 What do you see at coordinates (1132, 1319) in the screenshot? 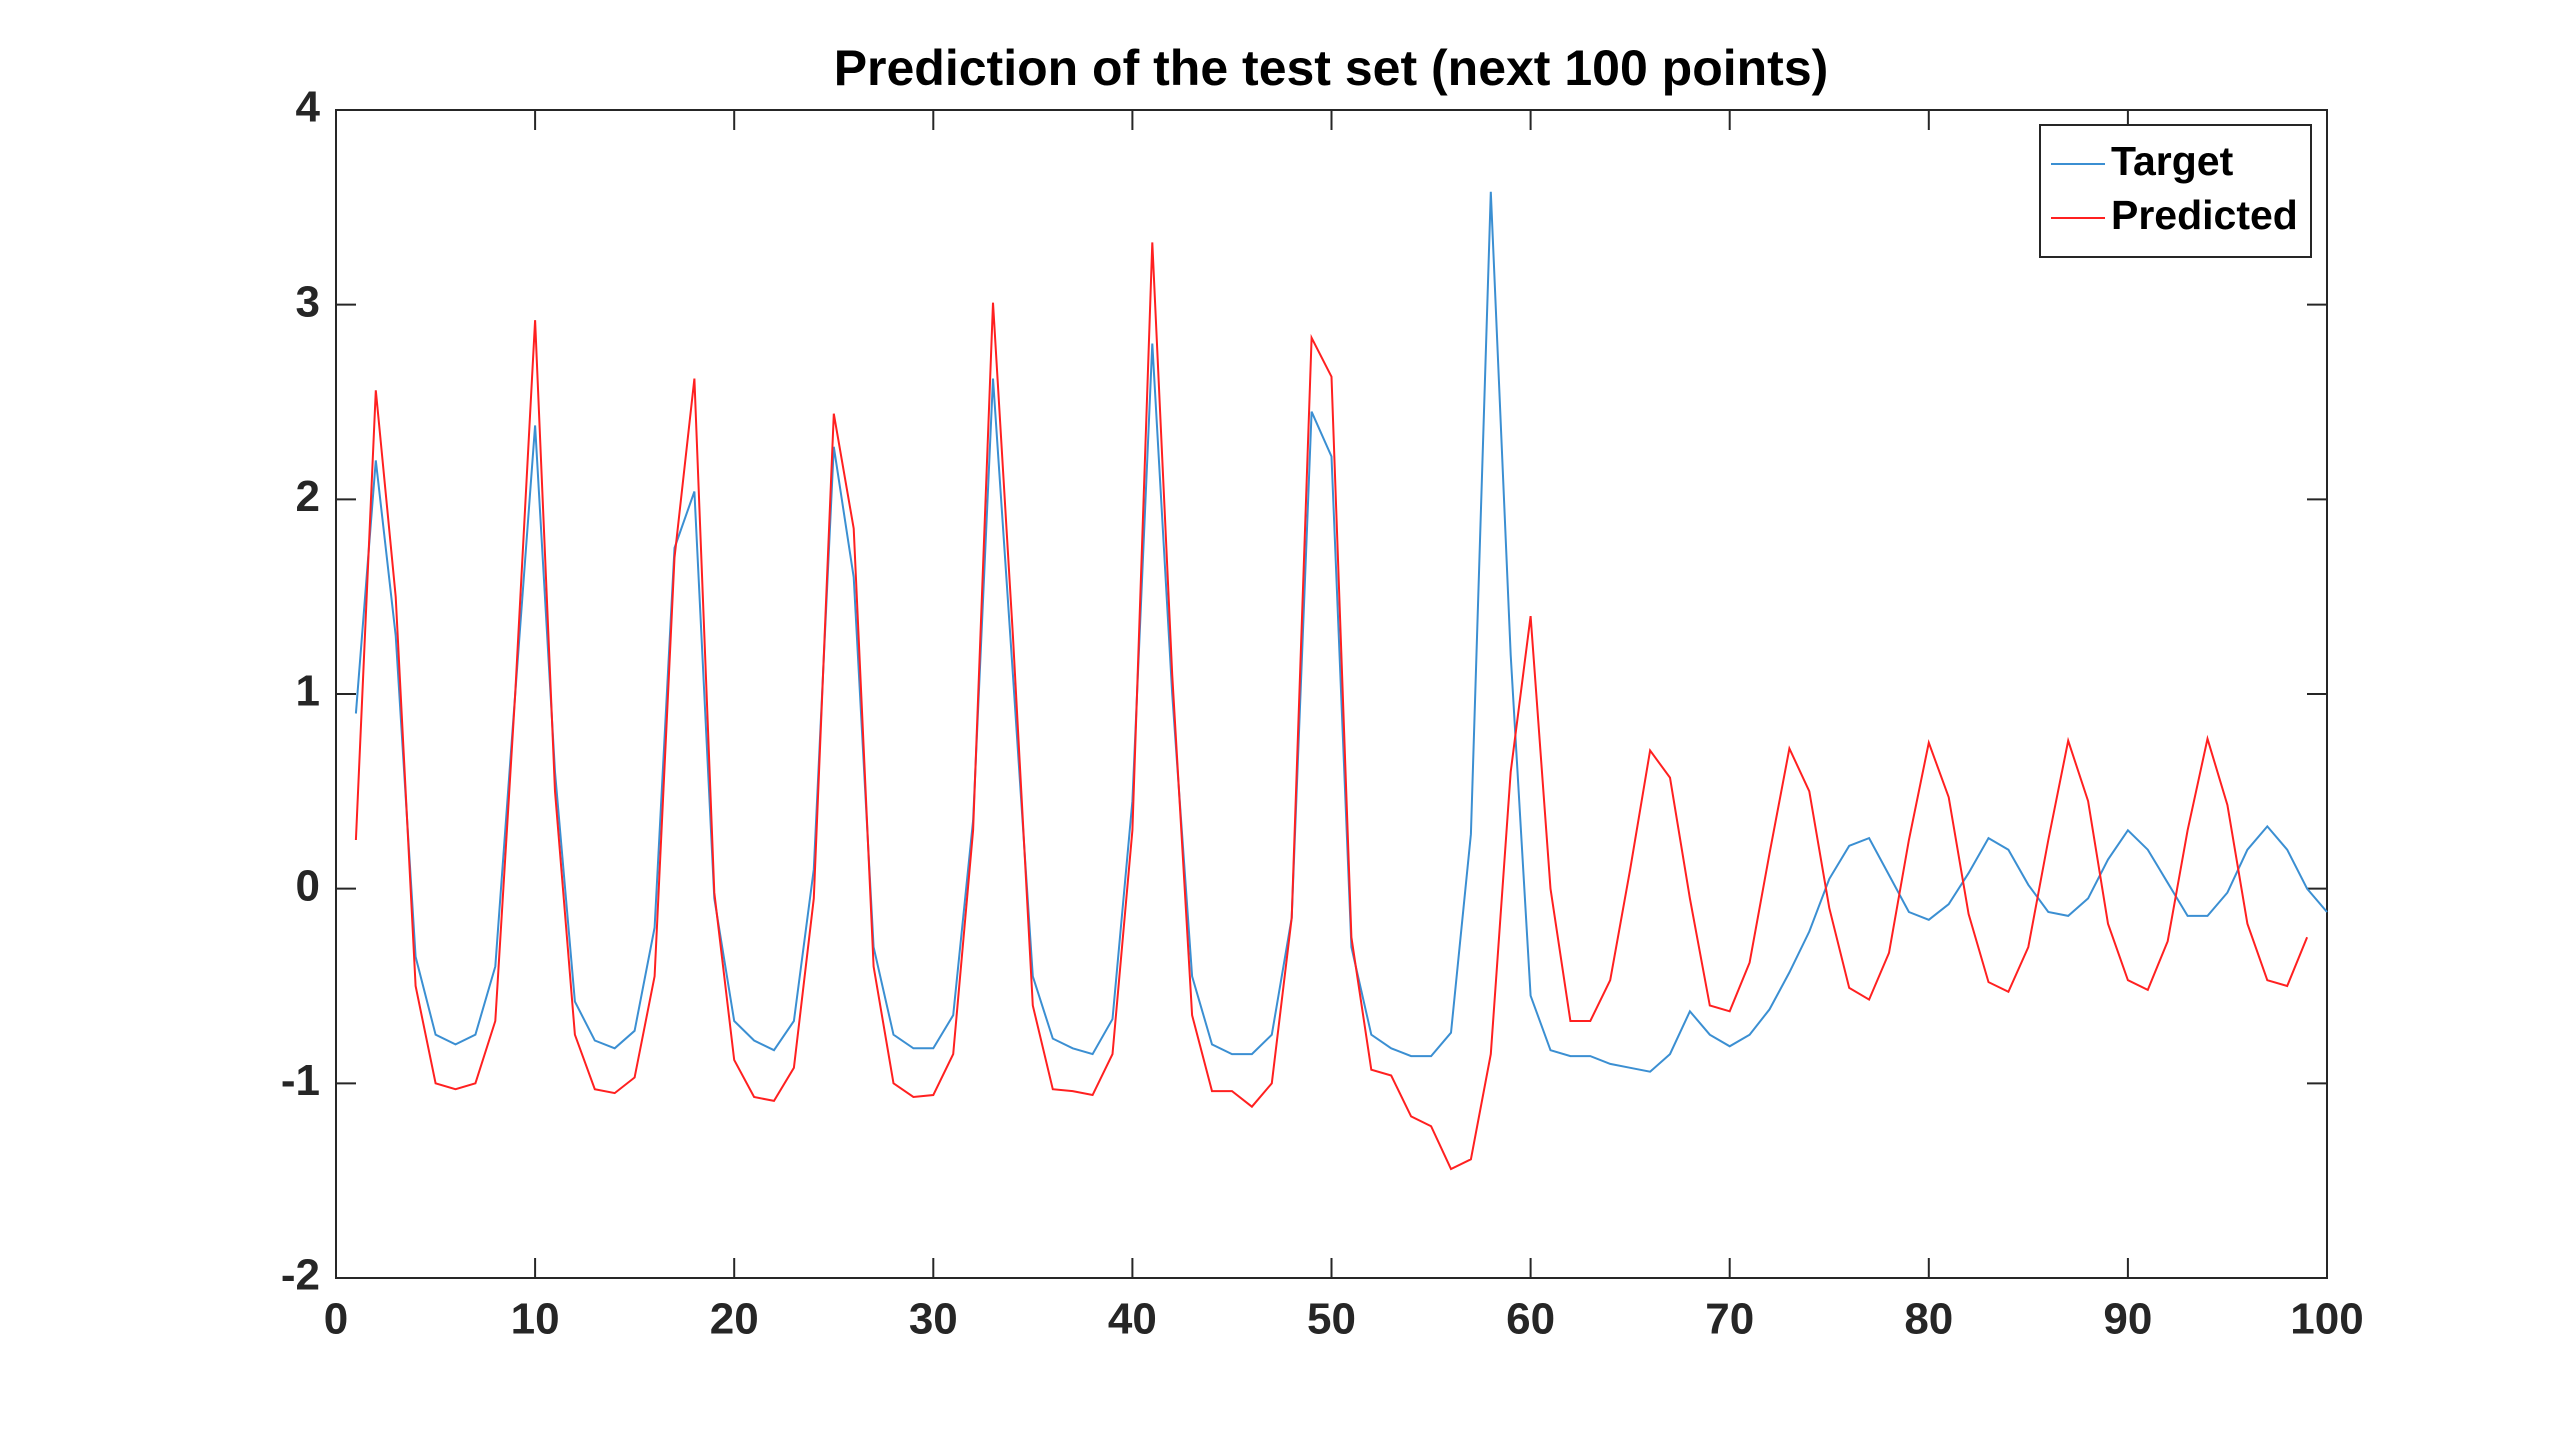
I see `x-tick-label: 40` at bounding box center [1132, 1319].